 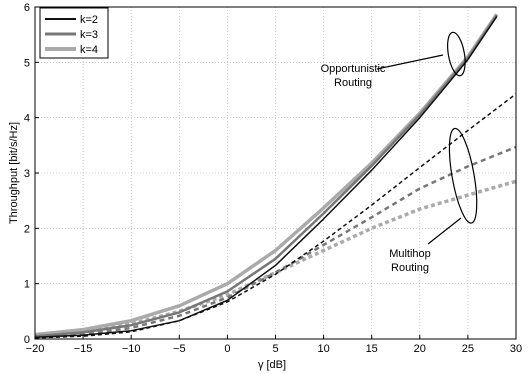 I want to click on y-tick-label: 3, so click(x=27, y=174).